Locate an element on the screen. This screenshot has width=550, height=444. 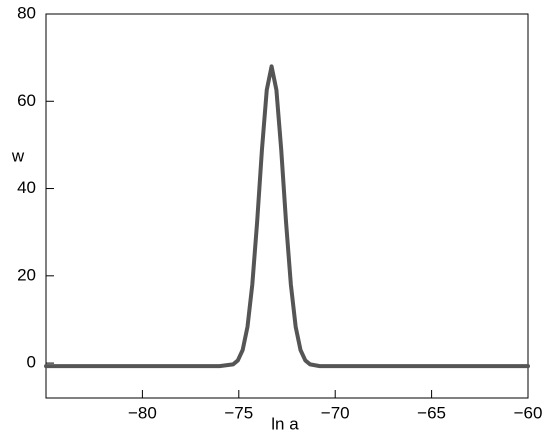
y-axis-label: w is located at coordinates (18, 155).